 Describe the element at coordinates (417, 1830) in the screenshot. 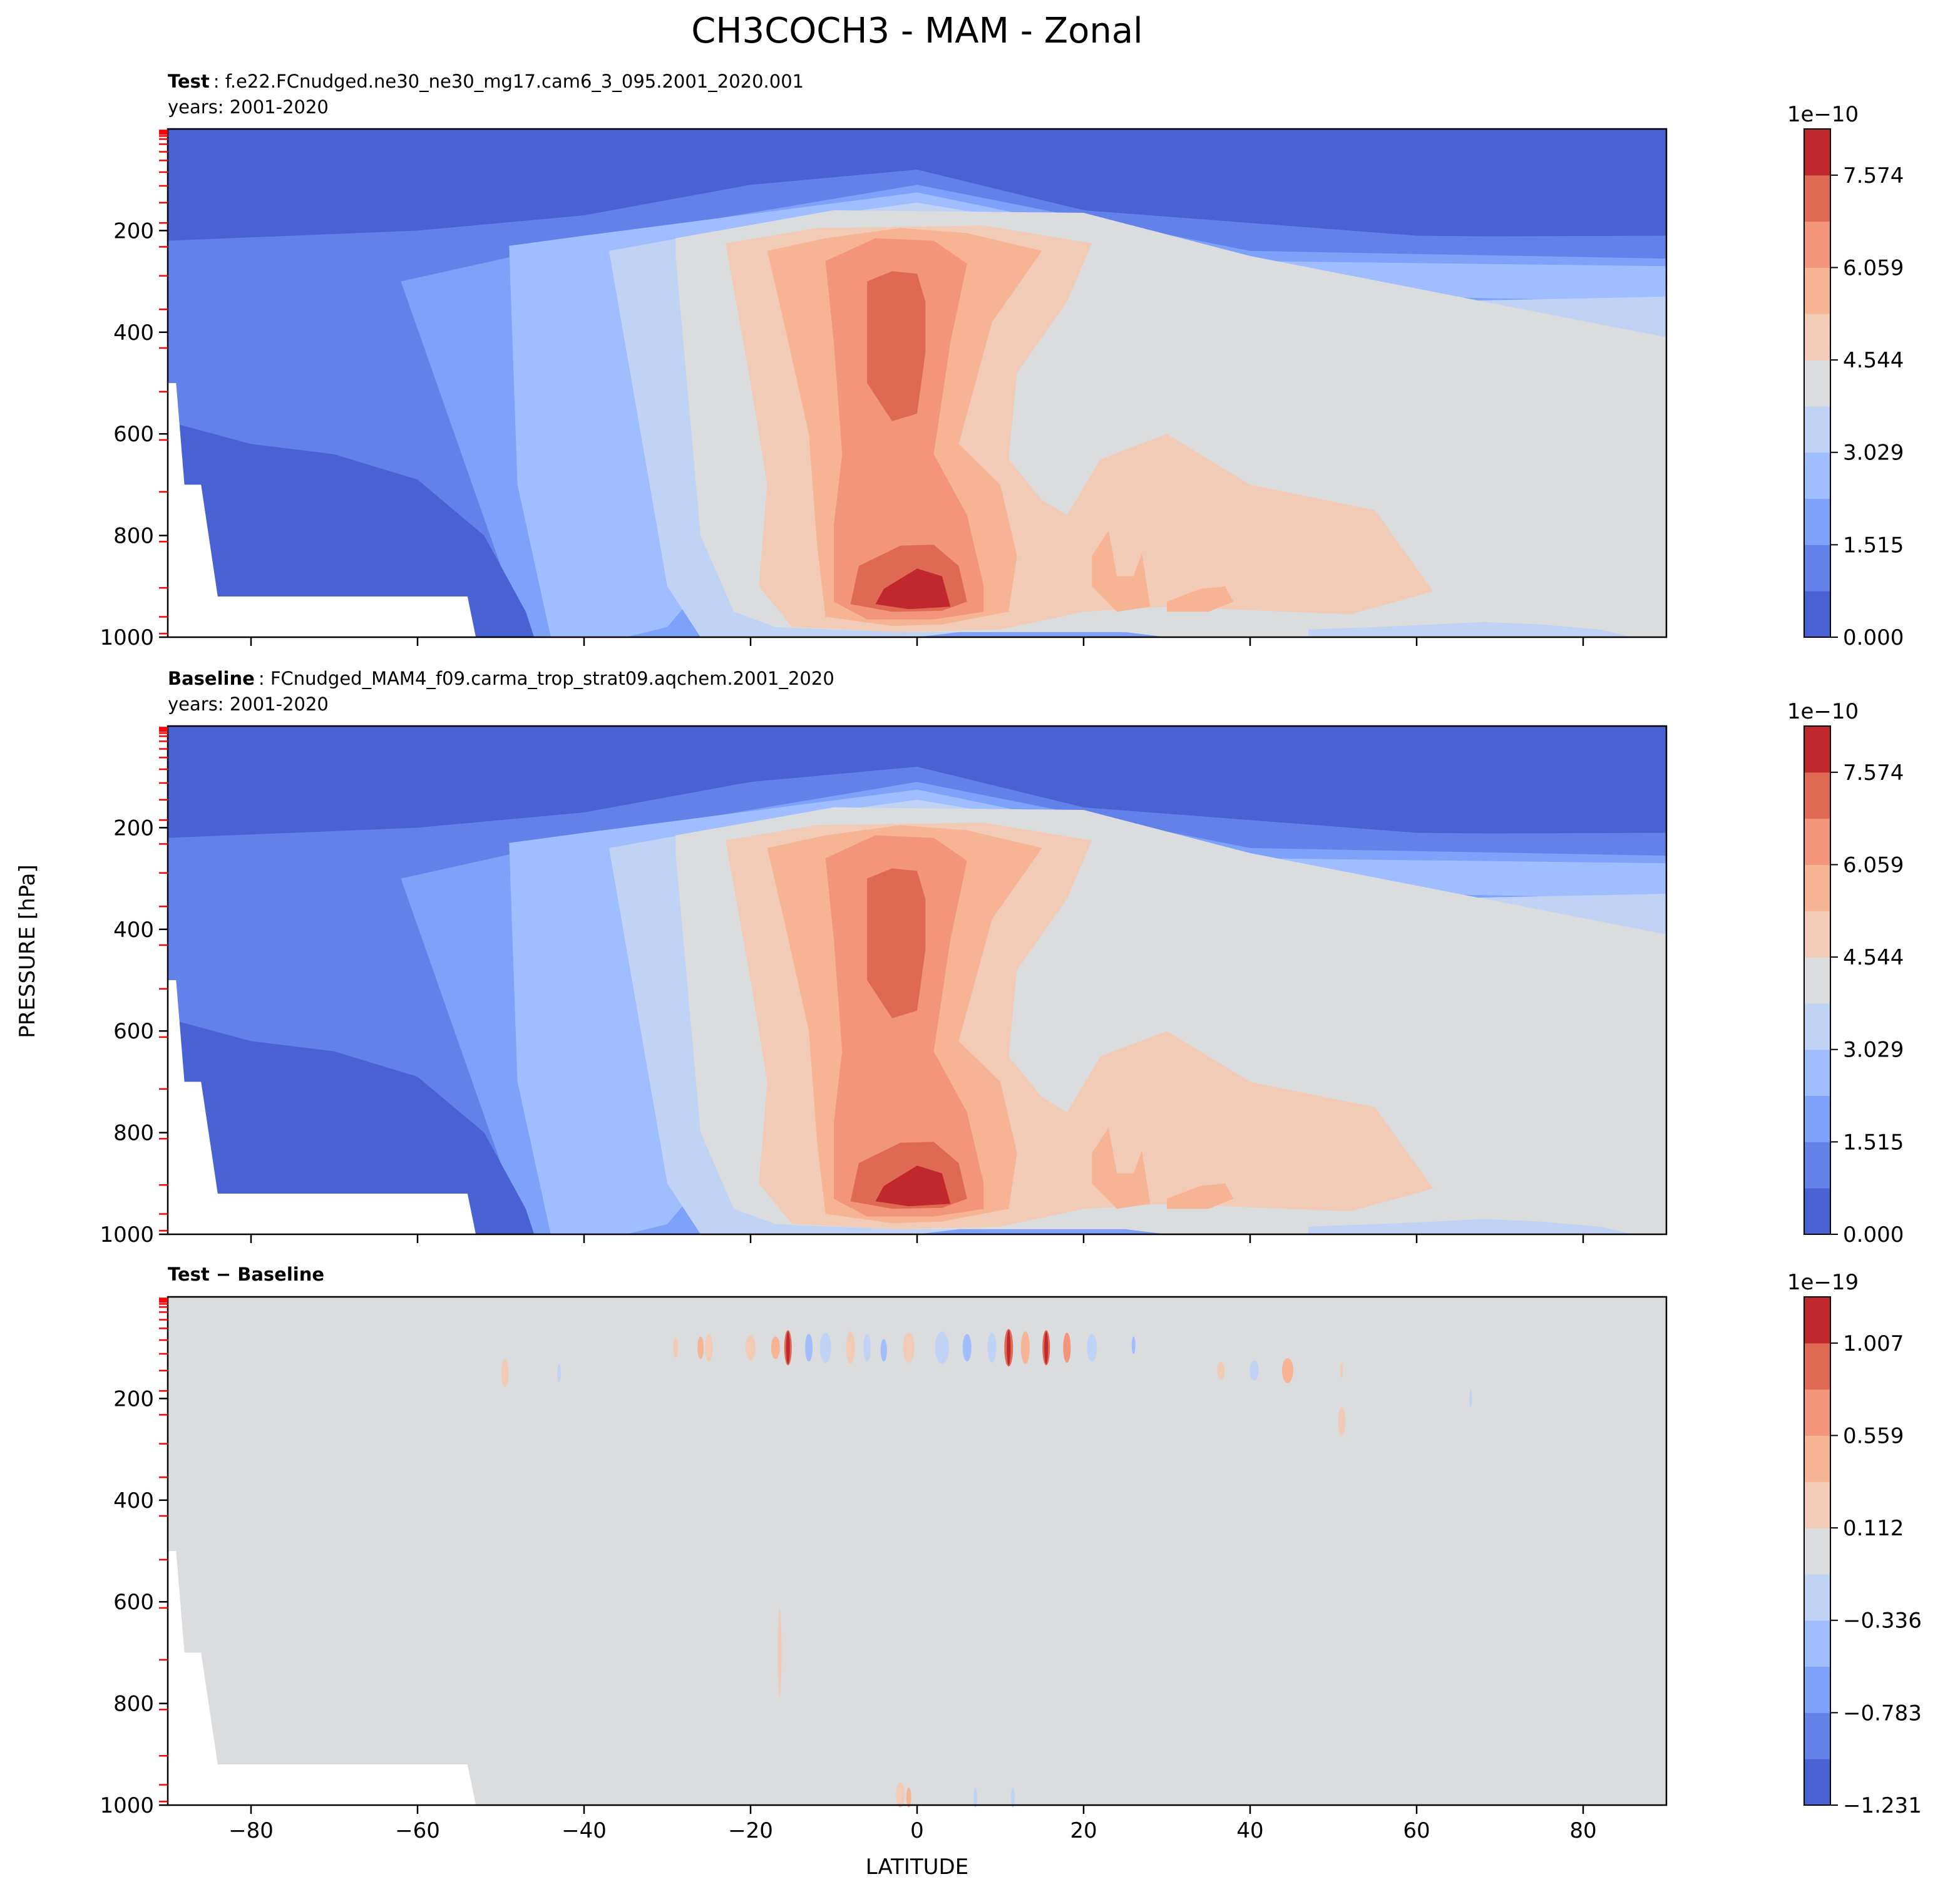

I see `x-tick-label: −60` at that location.